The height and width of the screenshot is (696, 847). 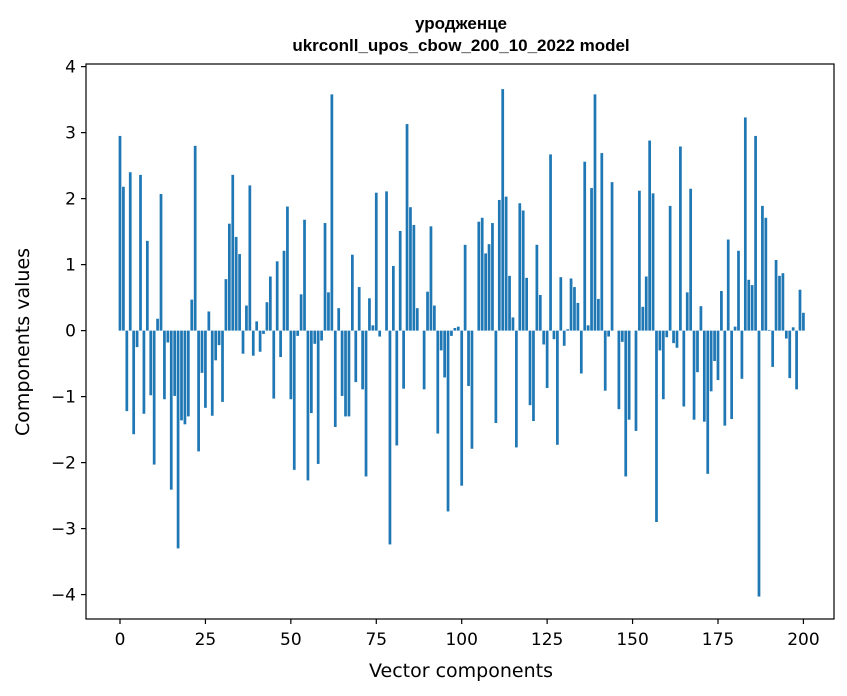 What do you see at coordinates (632, 640) in the screenshot?
I see `x-tick-label: 150` at bounding box center [632, 640].